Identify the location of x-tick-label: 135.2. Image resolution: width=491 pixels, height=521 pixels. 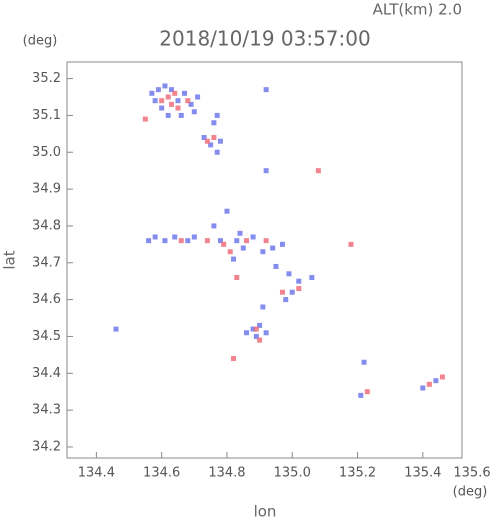
(357, 473).